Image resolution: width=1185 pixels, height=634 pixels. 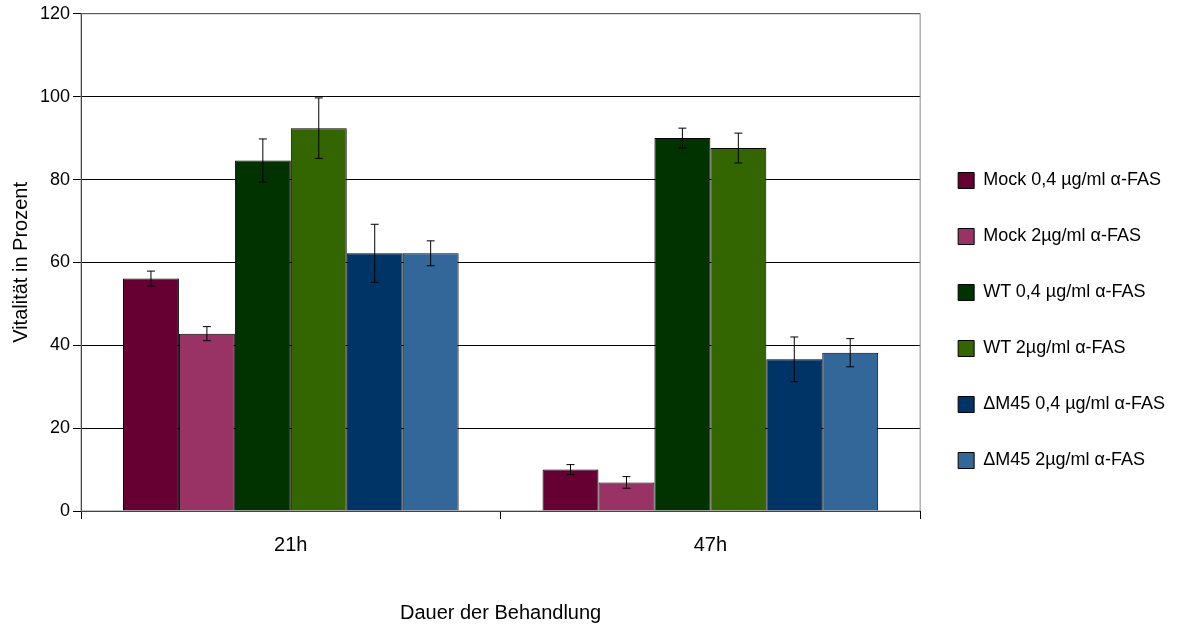 What do you see at coordinates (55, 12) in the screenshot?
I see `y-tick-label: 120` at bounding box center [55, 12].